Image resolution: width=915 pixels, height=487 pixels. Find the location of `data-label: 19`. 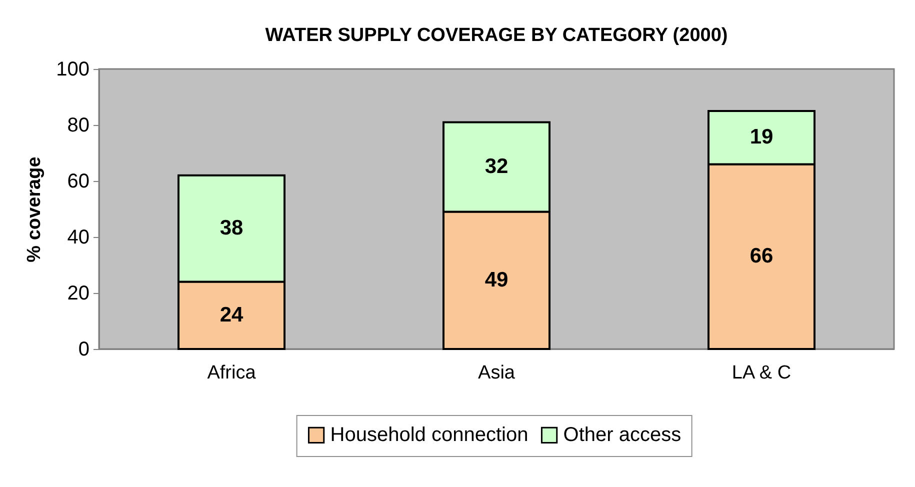

data-label: 19 is located at coordinates (762, 137).